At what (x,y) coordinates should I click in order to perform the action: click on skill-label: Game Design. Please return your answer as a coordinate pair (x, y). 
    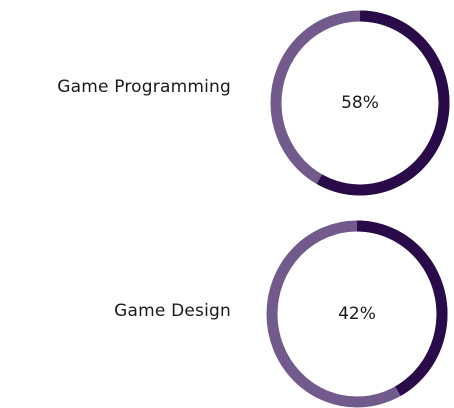
    Looking at the image, I should click on (172, 311).